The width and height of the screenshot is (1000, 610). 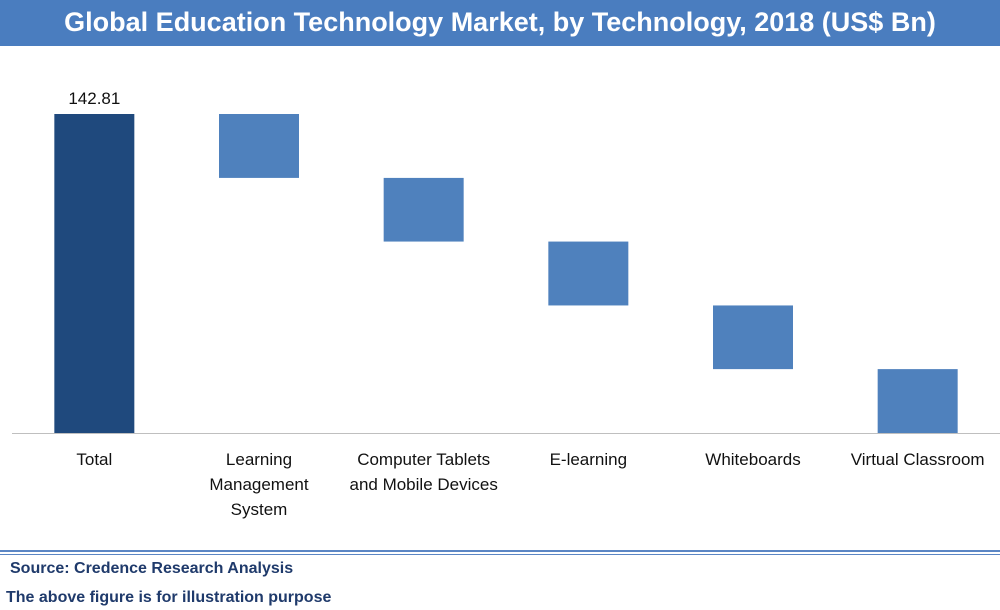 What do you see at coordinates (94, 459) in the screenshot?
I see `category-label: Total` at bounding box center [94, 459].